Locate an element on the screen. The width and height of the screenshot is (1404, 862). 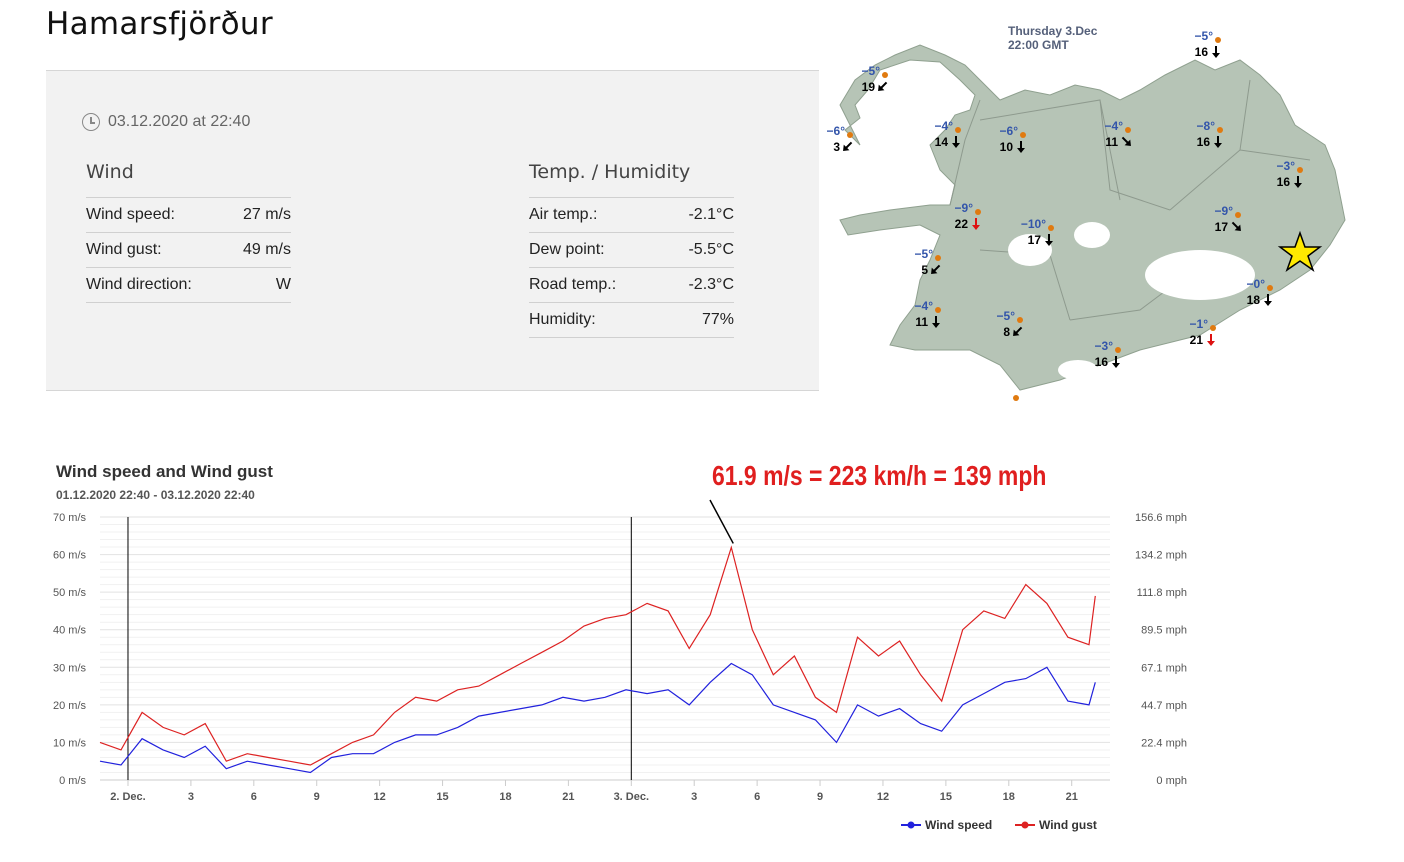
humidity-row: Humidity: 77% is located at coordinates (631, 320).